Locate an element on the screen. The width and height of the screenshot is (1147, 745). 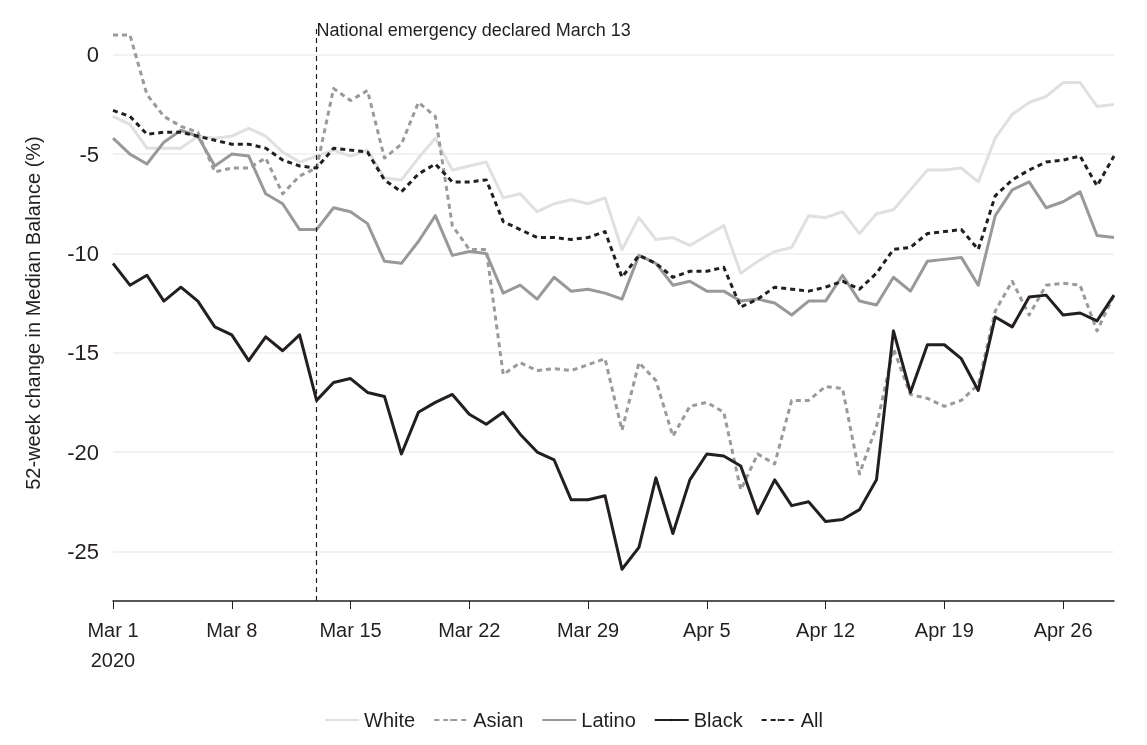
y-tick-label: -15 is located at coordinates (83, 353).